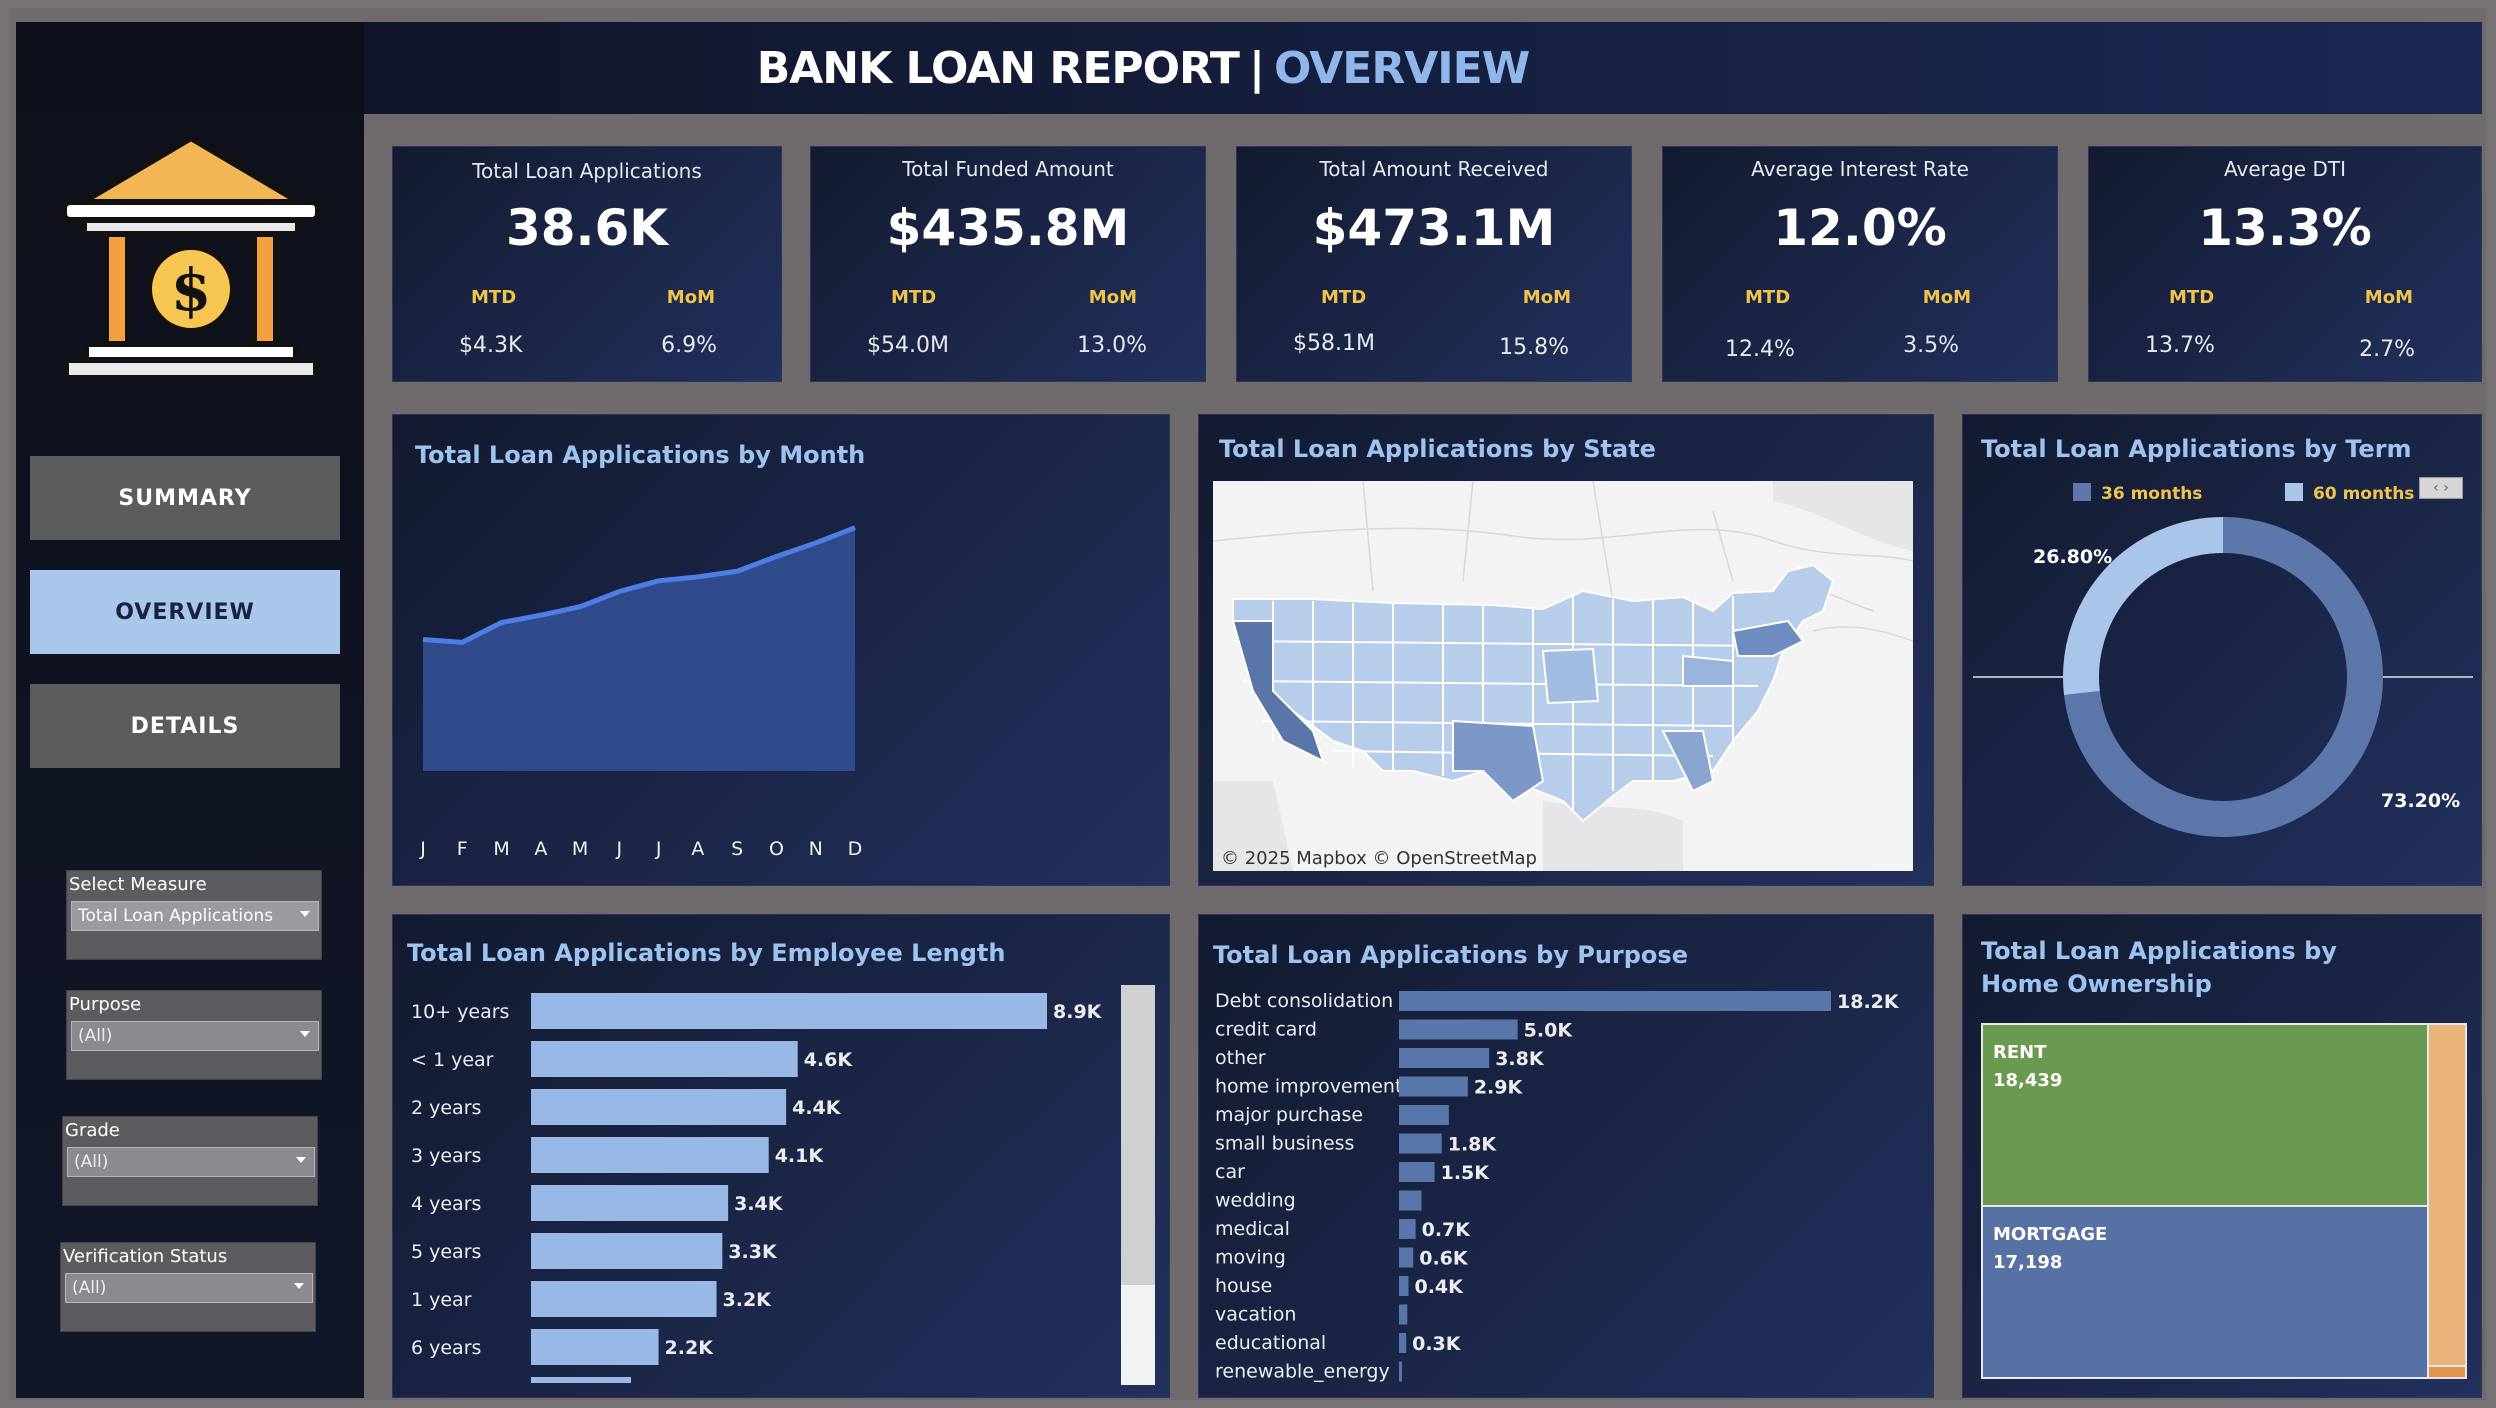 This screenshot has width=2496, height=1408. Describe the element at coordinates (998, 68) in the screenshot. I see `title-main: BANK LOAN REPORT` at that location.